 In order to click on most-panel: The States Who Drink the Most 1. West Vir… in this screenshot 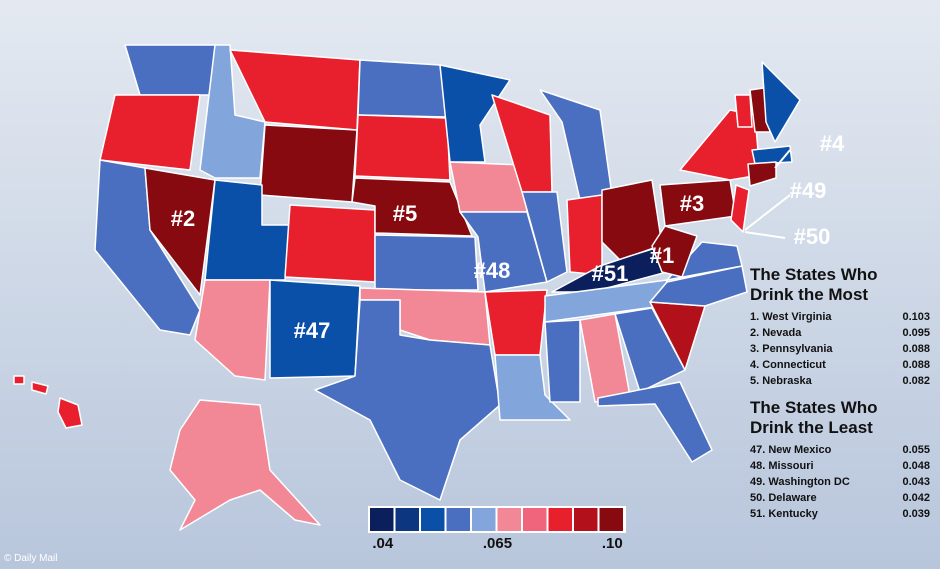, I will do `click(840, 327)`.